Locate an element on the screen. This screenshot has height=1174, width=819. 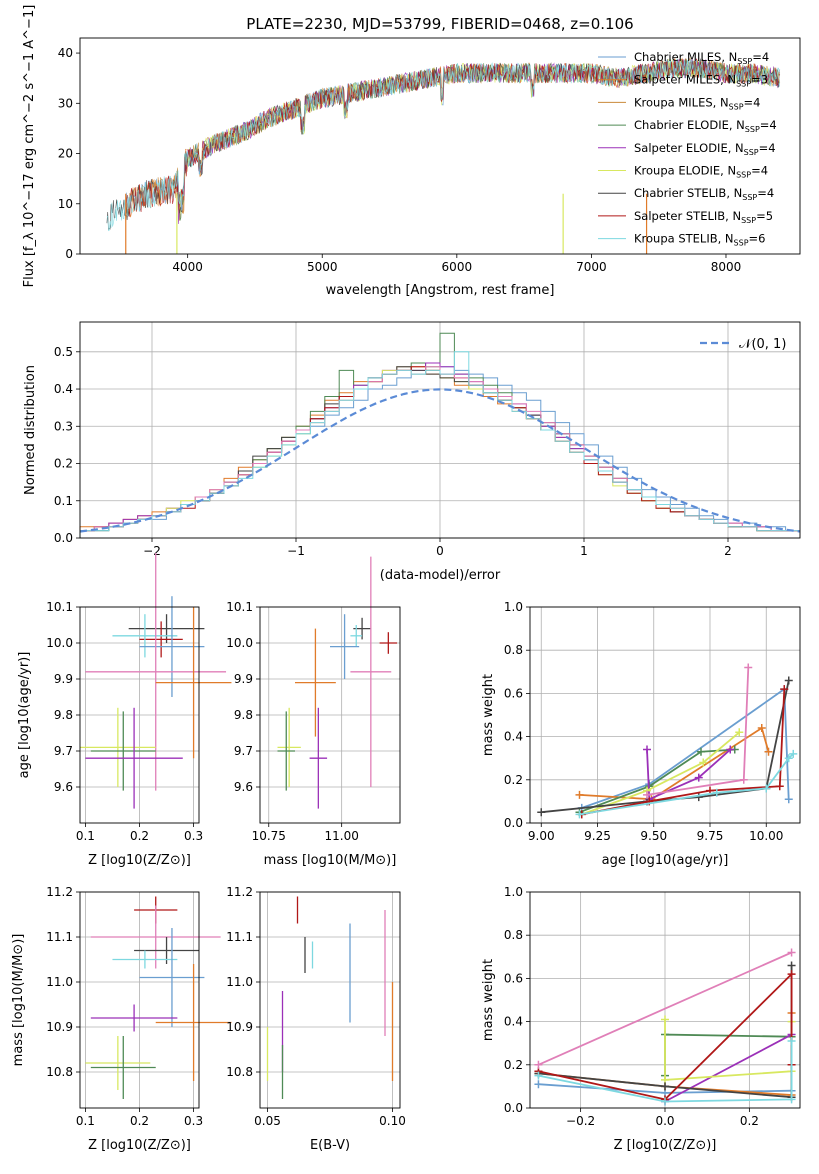
y-axis-label: mass weight is located at coordinates (488, 715).